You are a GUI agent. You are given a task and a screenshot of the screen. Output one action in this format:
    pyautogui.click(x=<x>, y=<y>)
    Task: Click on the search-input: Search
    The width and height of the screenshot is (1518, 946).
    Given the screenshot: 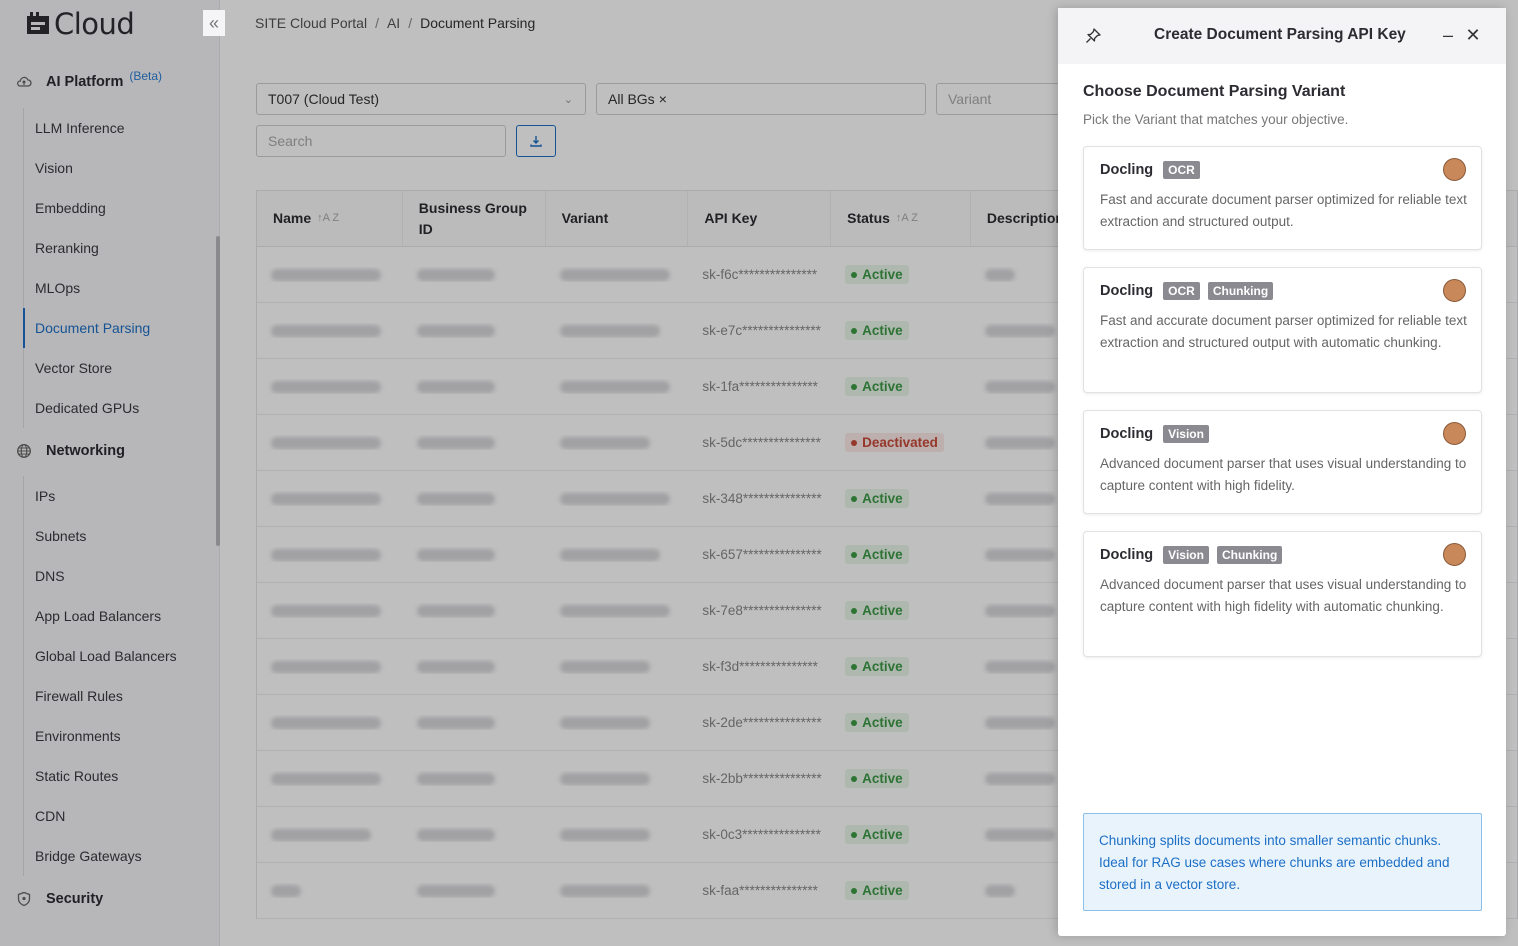 What is the action you would take?
    pyautogui.click(x=381, y=141)
    